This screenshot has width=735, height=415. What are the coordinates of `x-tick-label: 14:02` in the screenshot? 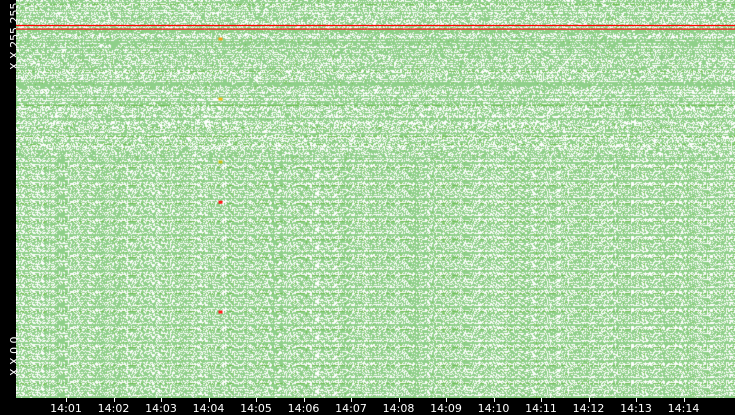 It's located at (113, 408).